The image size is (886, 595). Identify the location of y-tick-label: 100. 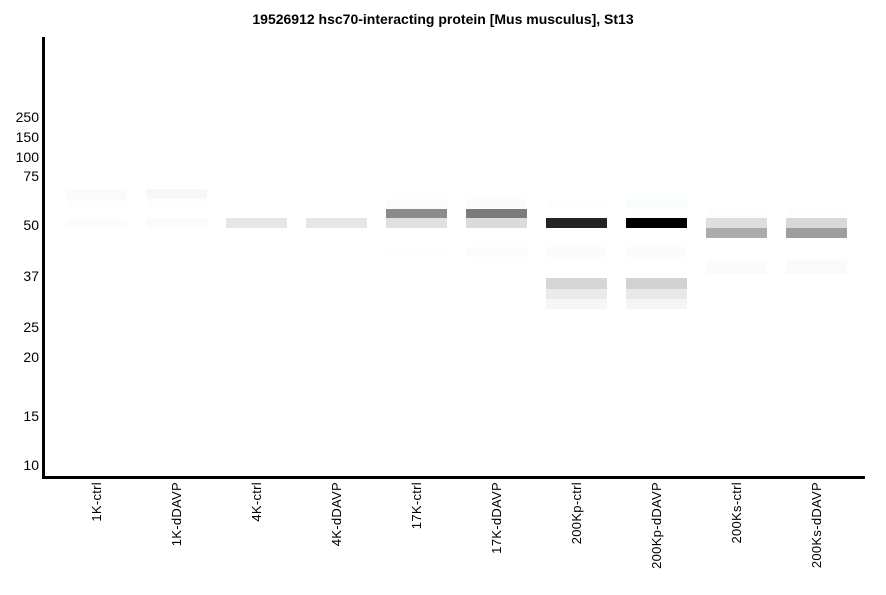
(27, 157).